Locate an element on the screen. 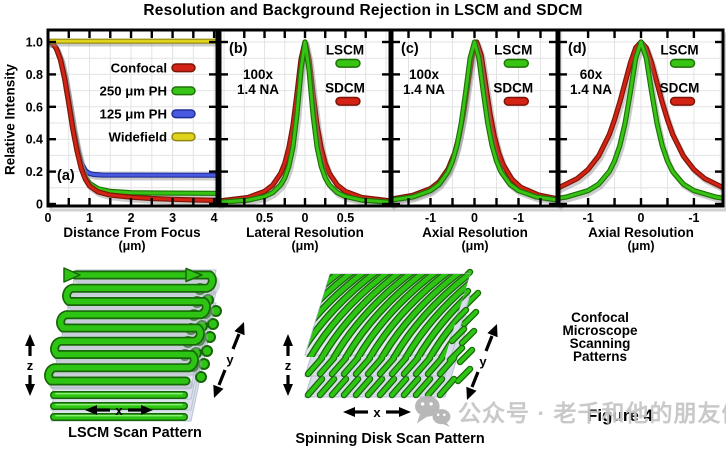 Image resolution: width=726 pixels, height=450 pixels. Confocal-curve is located at coordinates (132, 121).